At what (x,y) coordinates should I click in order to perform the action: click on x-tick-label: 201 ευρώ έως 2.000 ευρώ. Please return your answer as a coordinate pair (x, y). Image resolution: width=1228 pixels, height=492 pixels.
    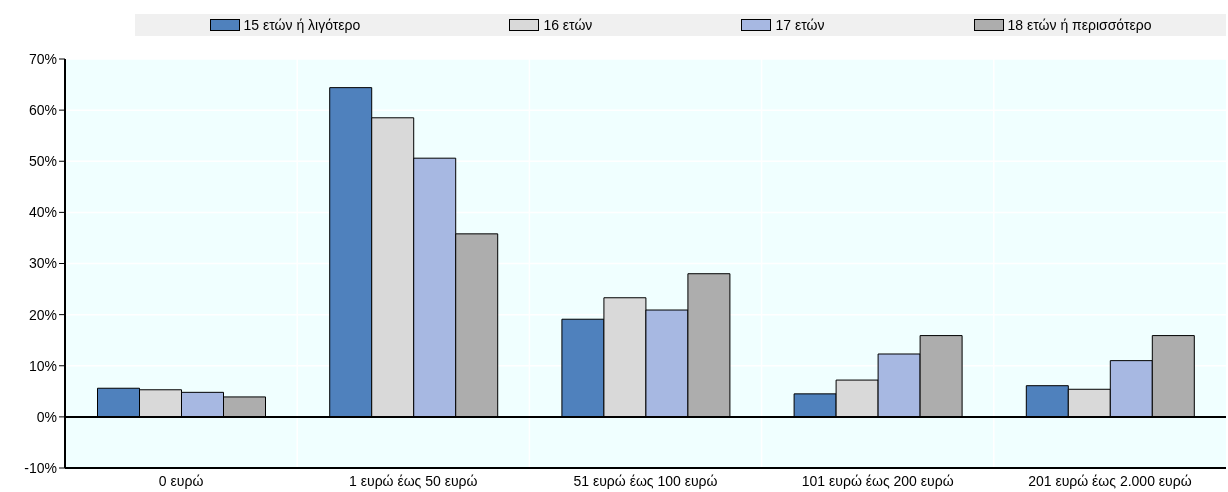
    Looking at the image, I should click on (1110, 480).